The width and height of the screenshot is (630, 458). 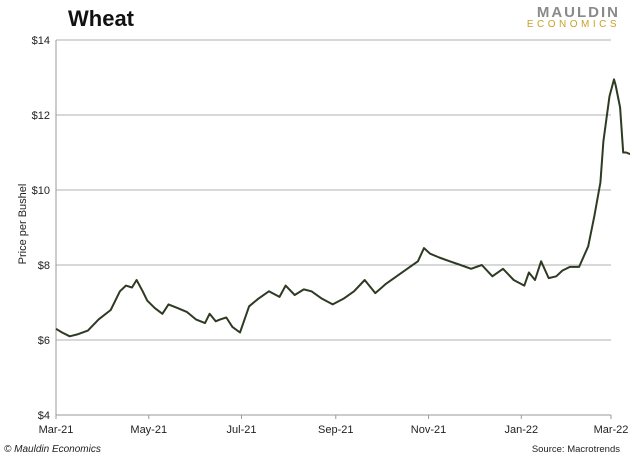 I want to click on y-tick-label: $4, so click(x=44, y=416).